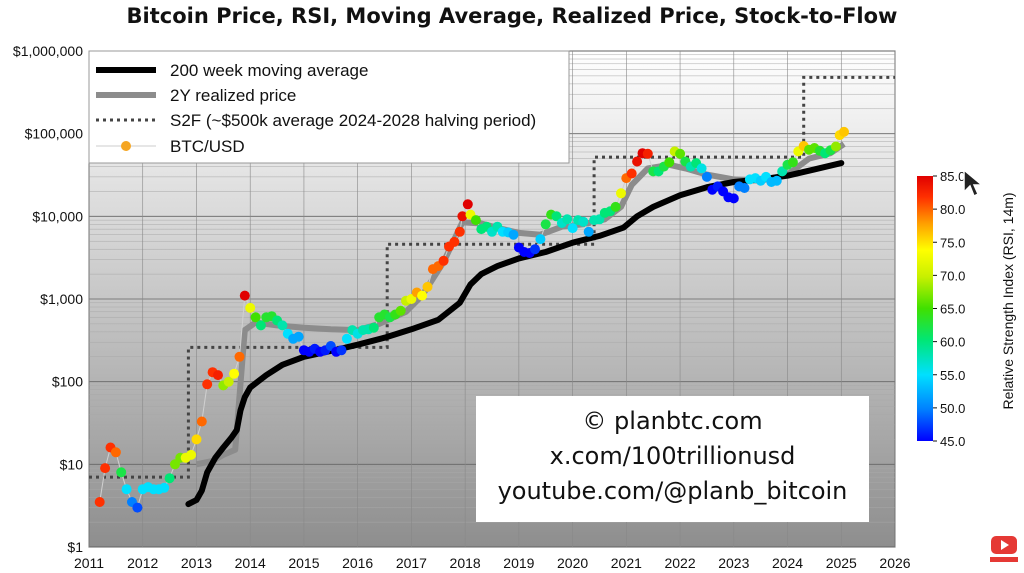  Describe the element at coordinates (54, 134) in the screenshot. I see `y-tick-label: $100,000` at that location.